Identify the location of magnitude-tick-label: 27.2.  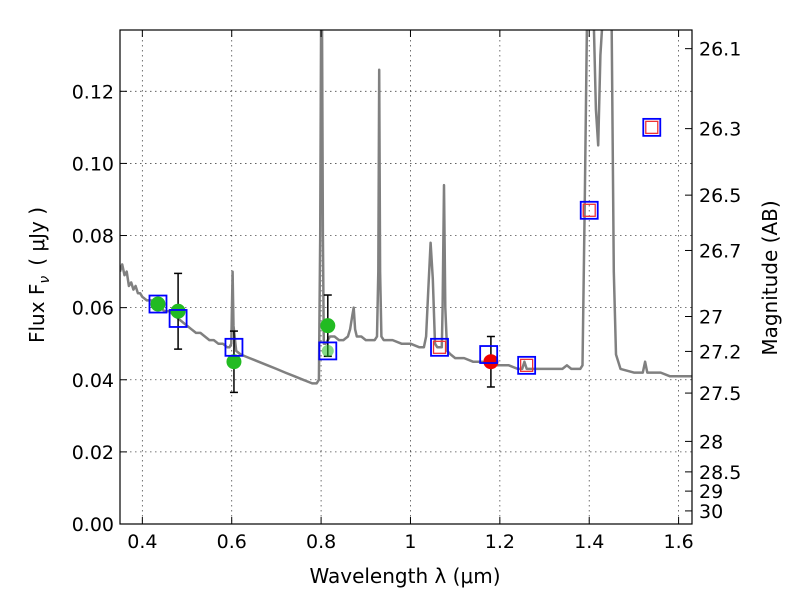
(720, 352).